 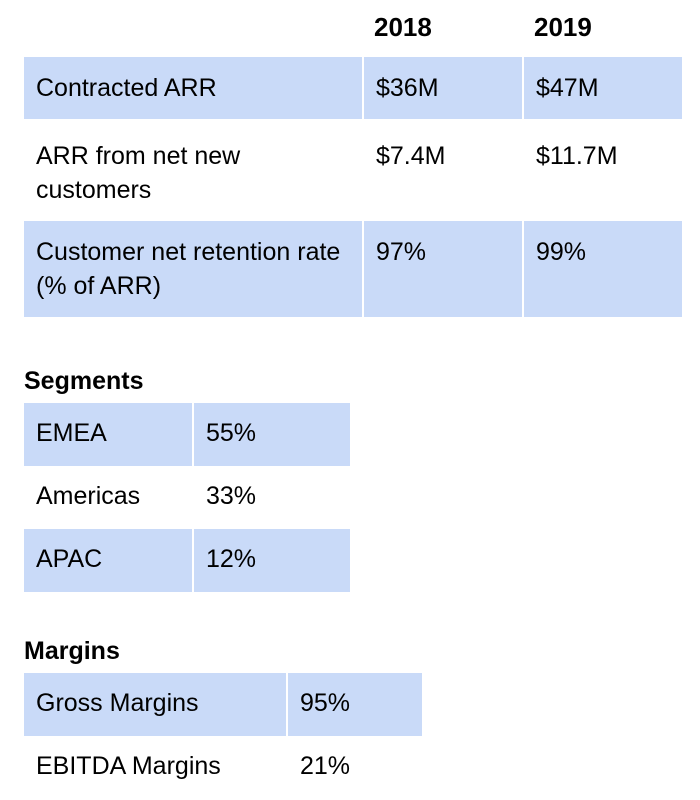 What do you see at coordinates (88, 496) in the screenshot?
I see `segment-label: Americas` at bounding box center [88, 496].